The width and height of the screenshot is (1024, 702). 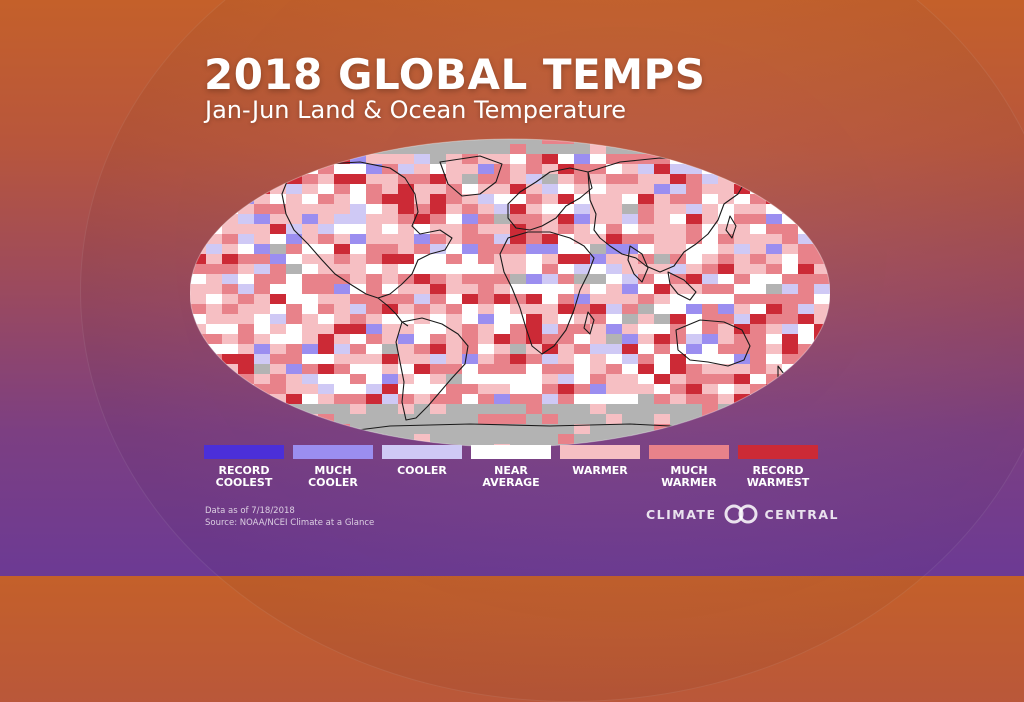 I want to click on legend-label: RECORD WARMEST, so click(x=778, y=476).